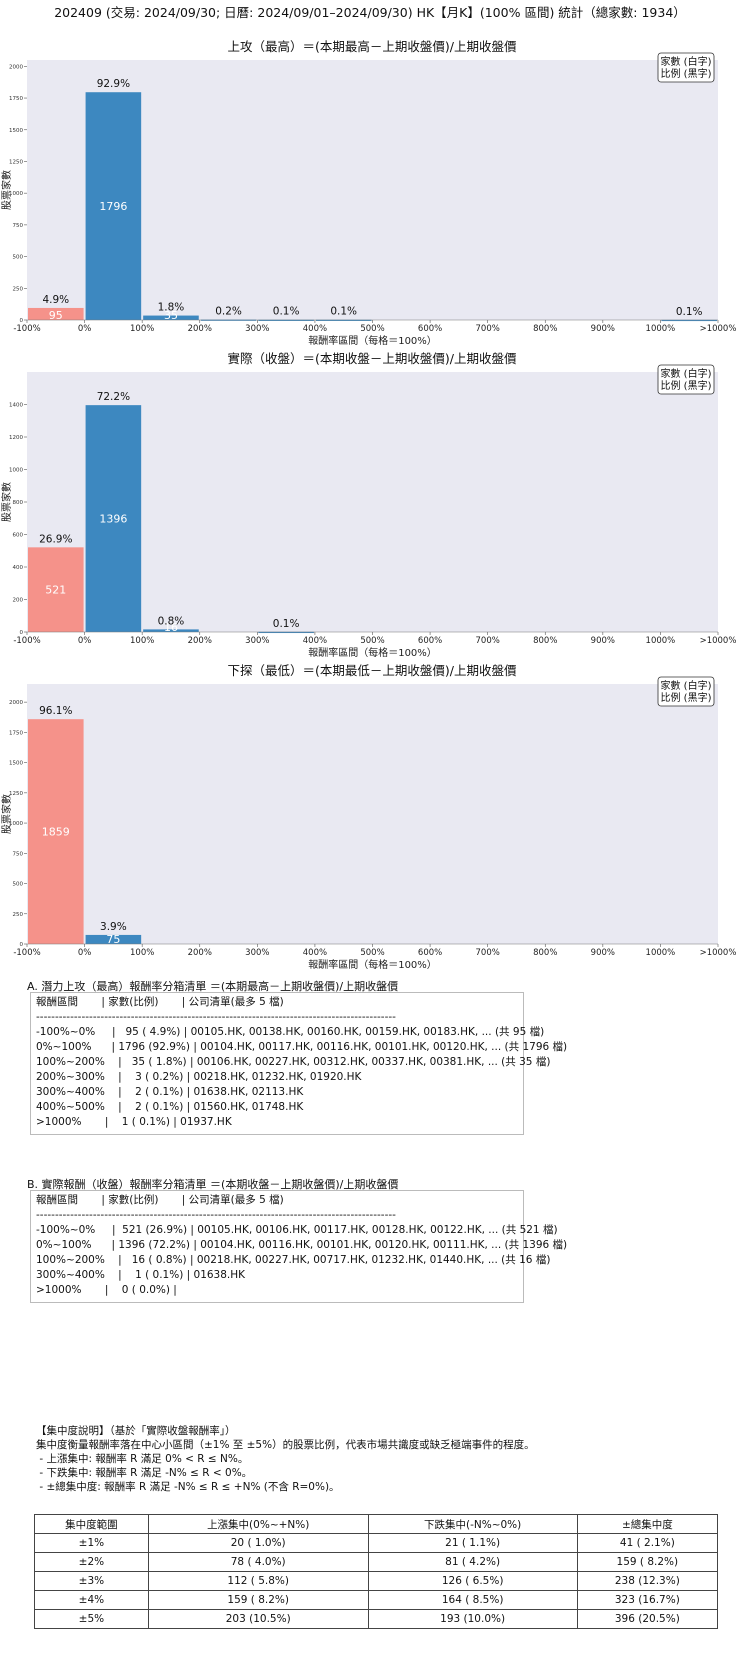 Image resolution: width=740 pixels, height=1655 pixels. Describe the element at coordinates (376, 1619) in the screenshot. I see `table-row: ±5% 203 (10.5%) 193 (10.0%) 396 (20.5%)` at that location.